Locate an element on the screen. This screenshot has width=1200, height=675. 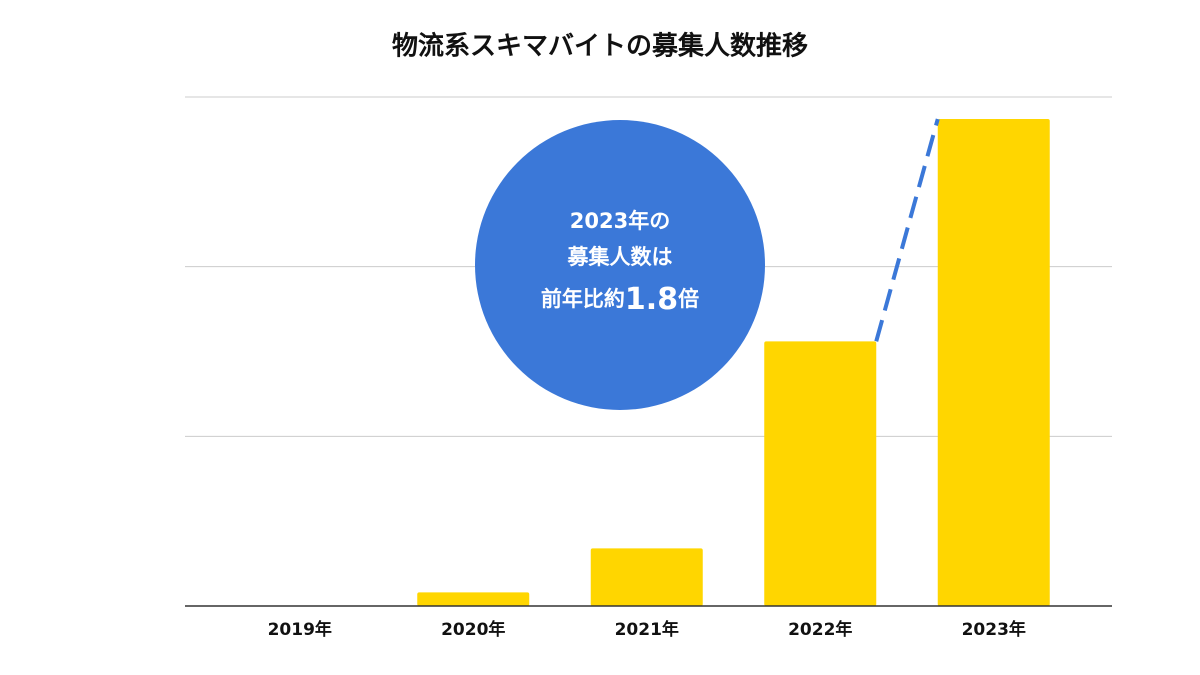
annotation-circle is located at coordinates (620, 265).